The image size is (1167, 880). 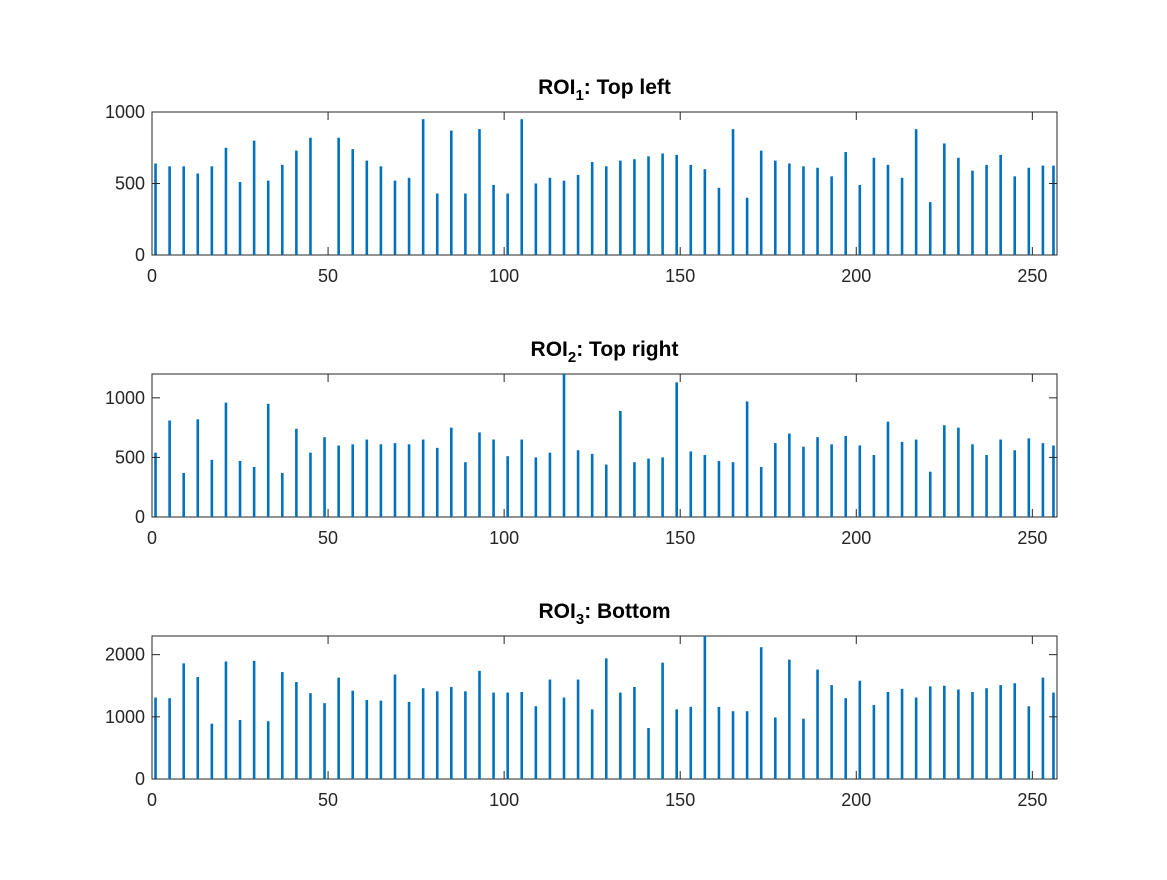 I want to click on subplot-title: ROI2: Top right, so click(x=605, y=352).